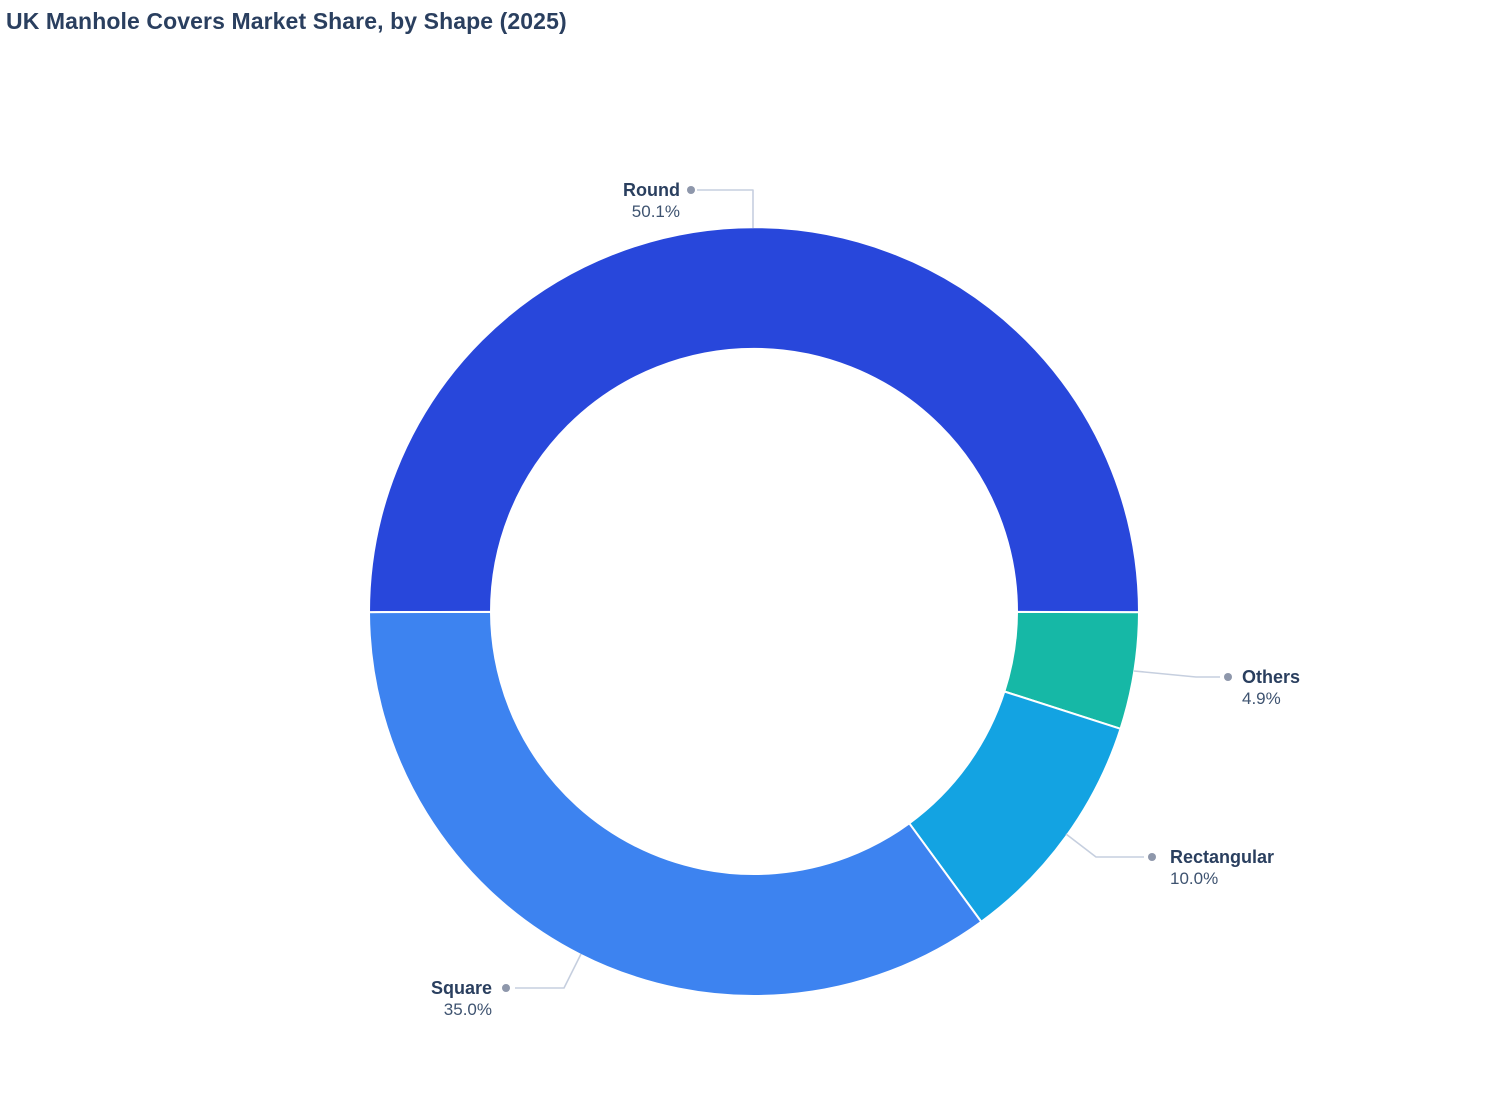 The width and height of the screenshot is (1508, 1120). Describe the element at coordinates (1261, 698) in the screenshot. I see `slice-percent: 4.9%` at that location.